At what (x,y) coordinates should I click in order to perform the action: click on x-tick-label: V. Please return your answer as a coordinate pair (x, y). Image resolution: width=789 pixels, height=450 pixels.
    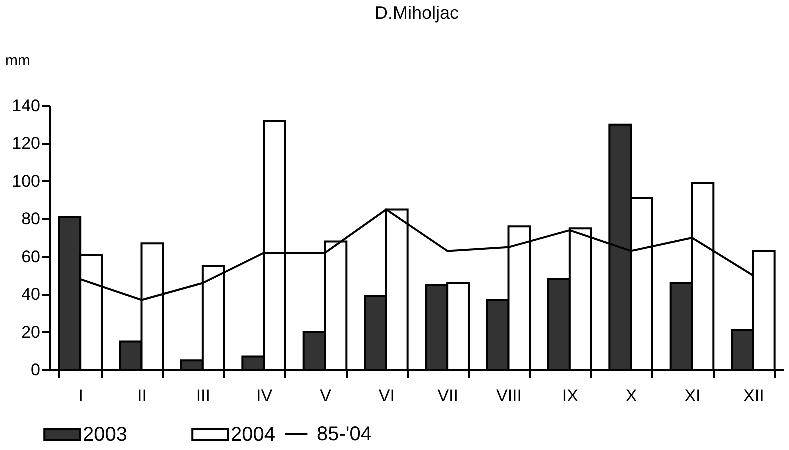
    Looking at the image, I should click on (326, 396).